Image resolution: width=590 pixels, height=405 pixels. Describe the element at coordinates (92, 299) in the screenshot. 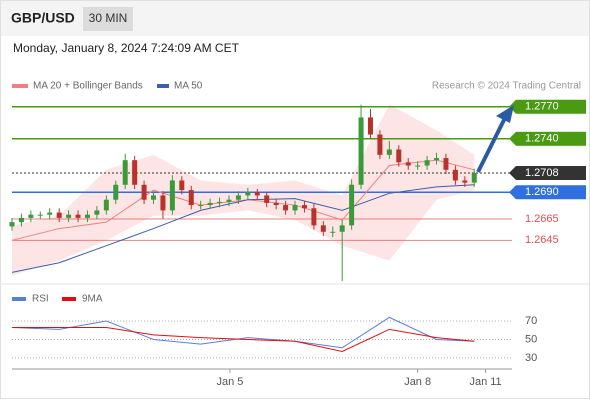

I see `legend-label: 9MA` at that location.